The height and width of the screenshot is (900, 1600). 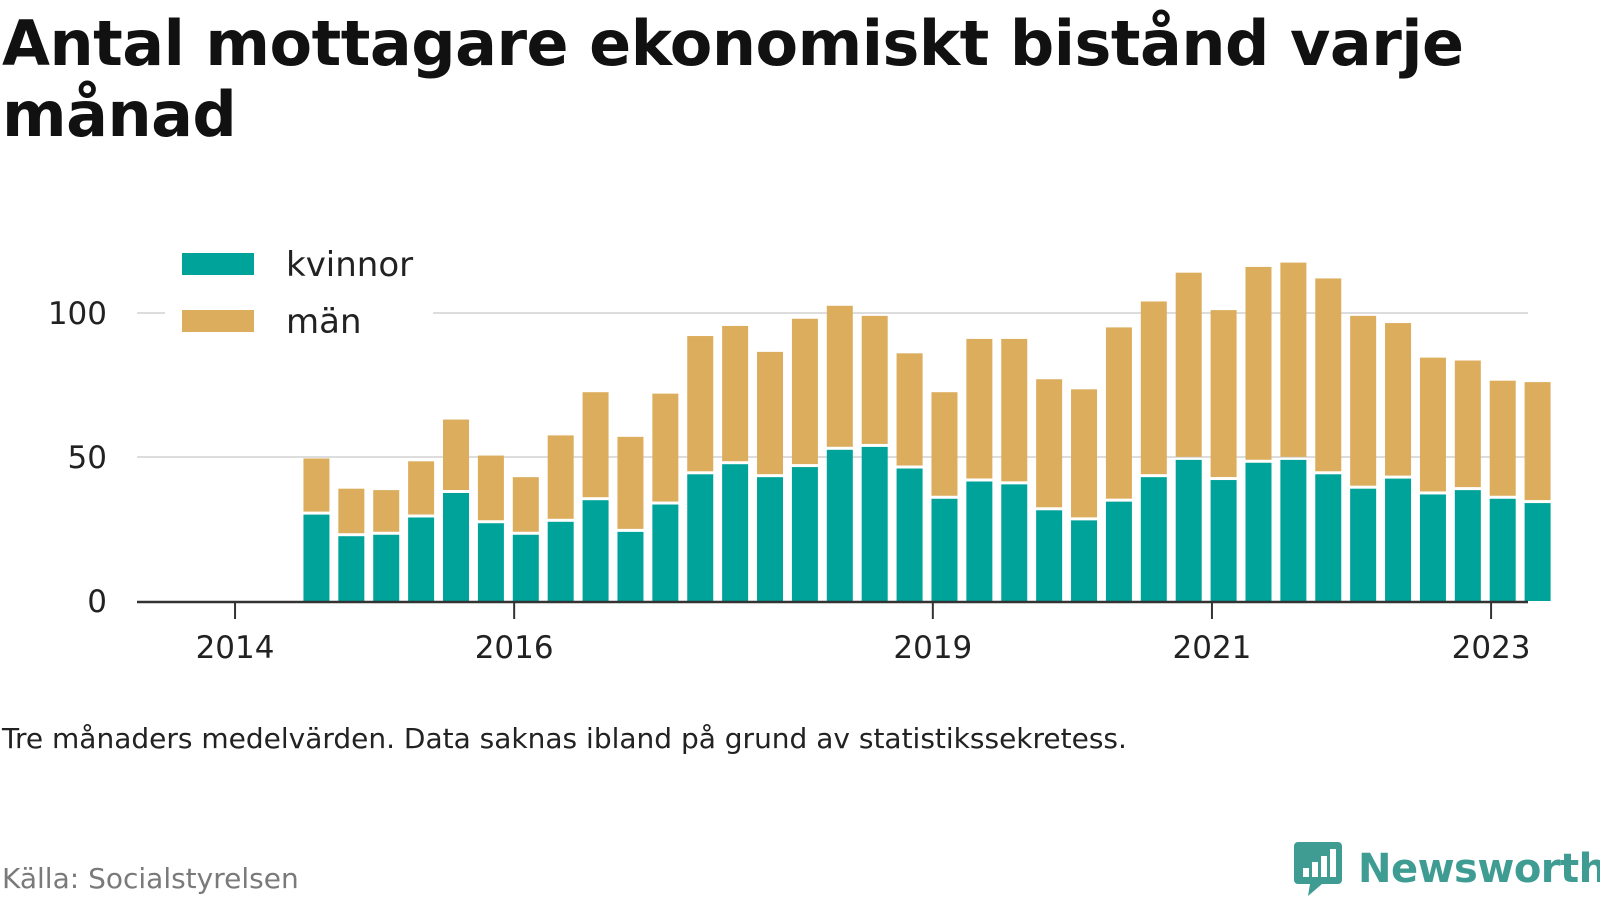 I want to click on newsworthy-logo-icon, so click(x=1318, y=869).